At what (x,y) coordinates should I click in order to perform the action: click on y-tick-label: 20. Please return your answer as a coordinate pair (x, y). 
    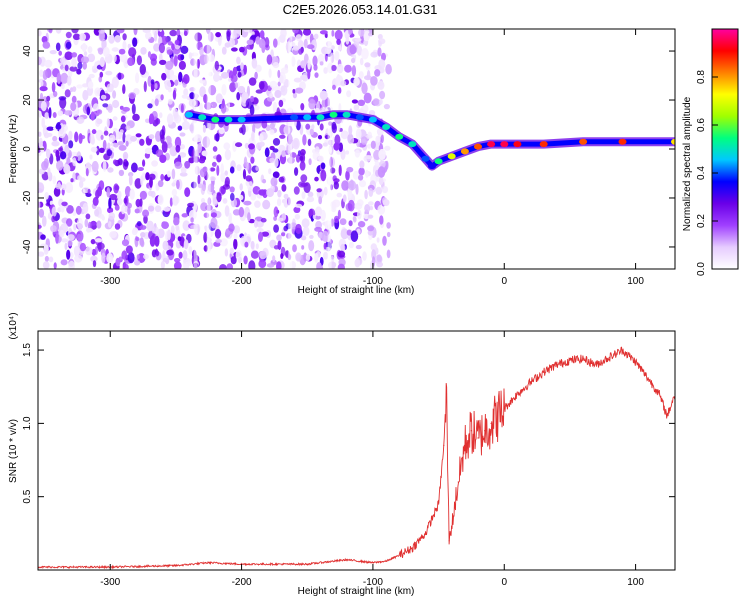
    Looking at the image, I should click on (27, 100).